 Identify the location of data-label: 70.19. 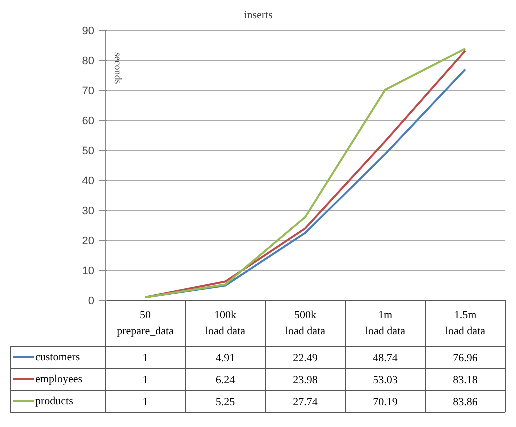
(385, 402).